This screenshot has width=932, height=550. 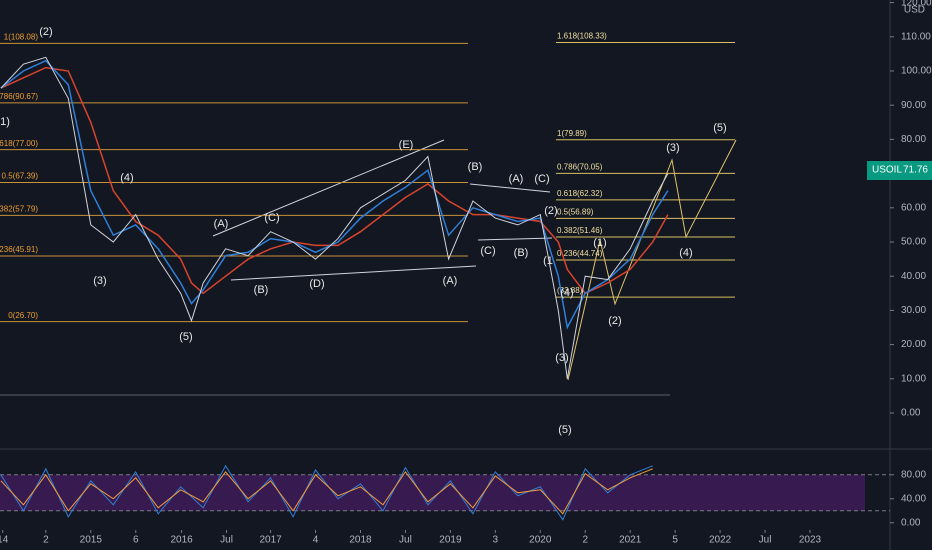 I want to click on x-tick-label: 2021, so click(x=630, y=540).